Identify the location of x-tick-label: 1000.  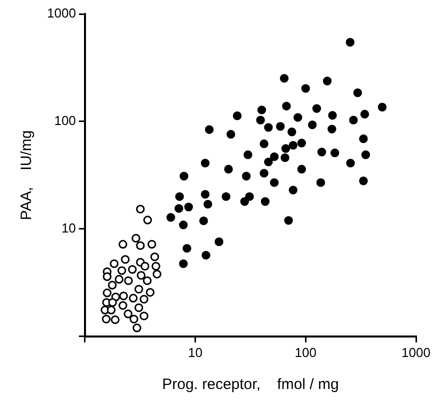
(416, 352).